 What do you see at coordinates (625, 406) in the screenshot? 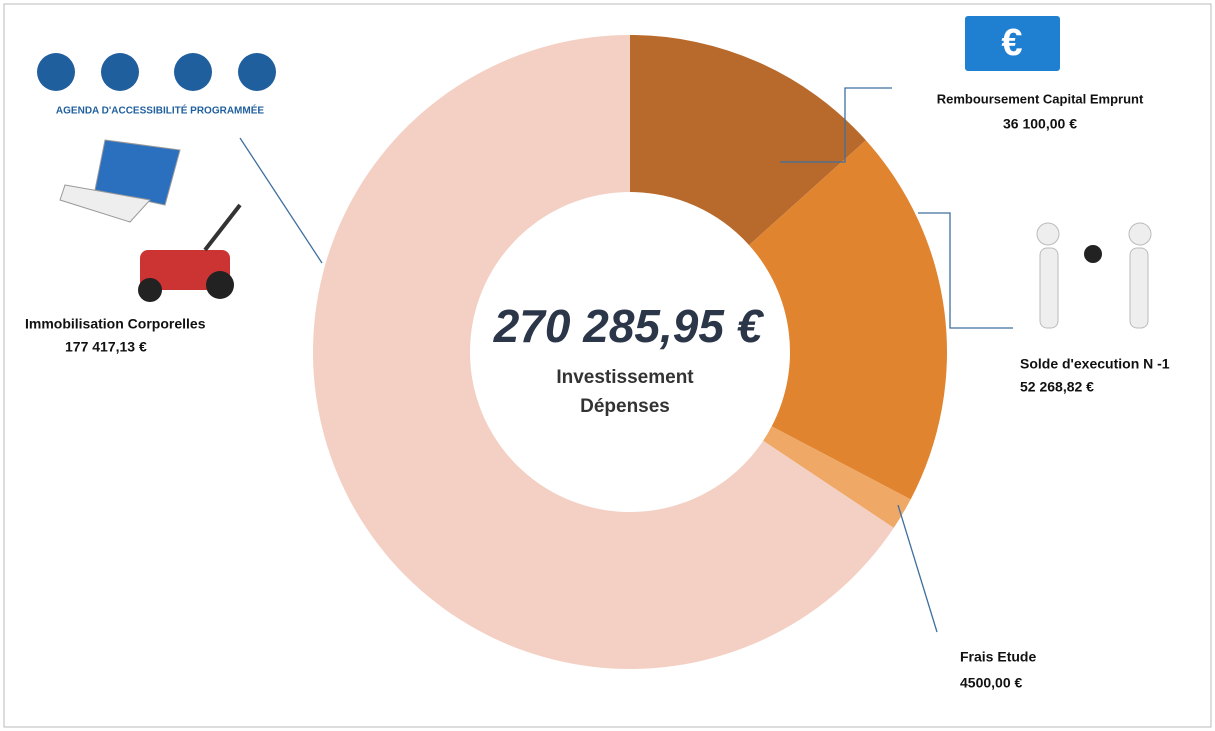
I see `center-subtitle: Dépenses` at bounding box center [625, 406].